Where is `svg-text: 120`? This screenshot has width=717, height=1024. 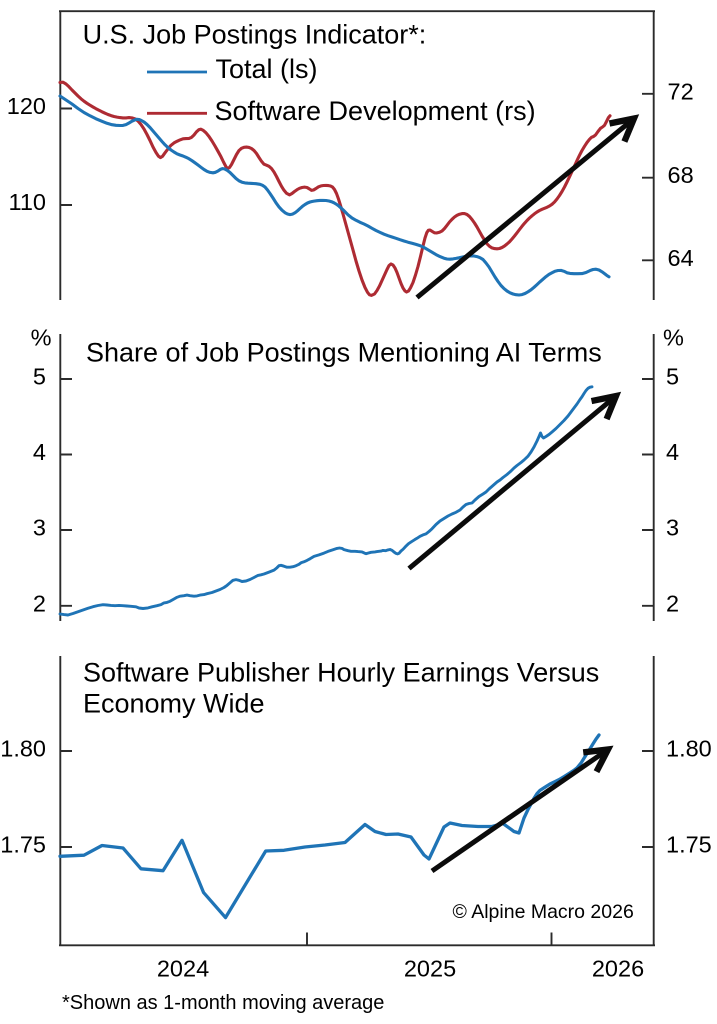
svg-text: 120 is located at coordinates (26, 106).